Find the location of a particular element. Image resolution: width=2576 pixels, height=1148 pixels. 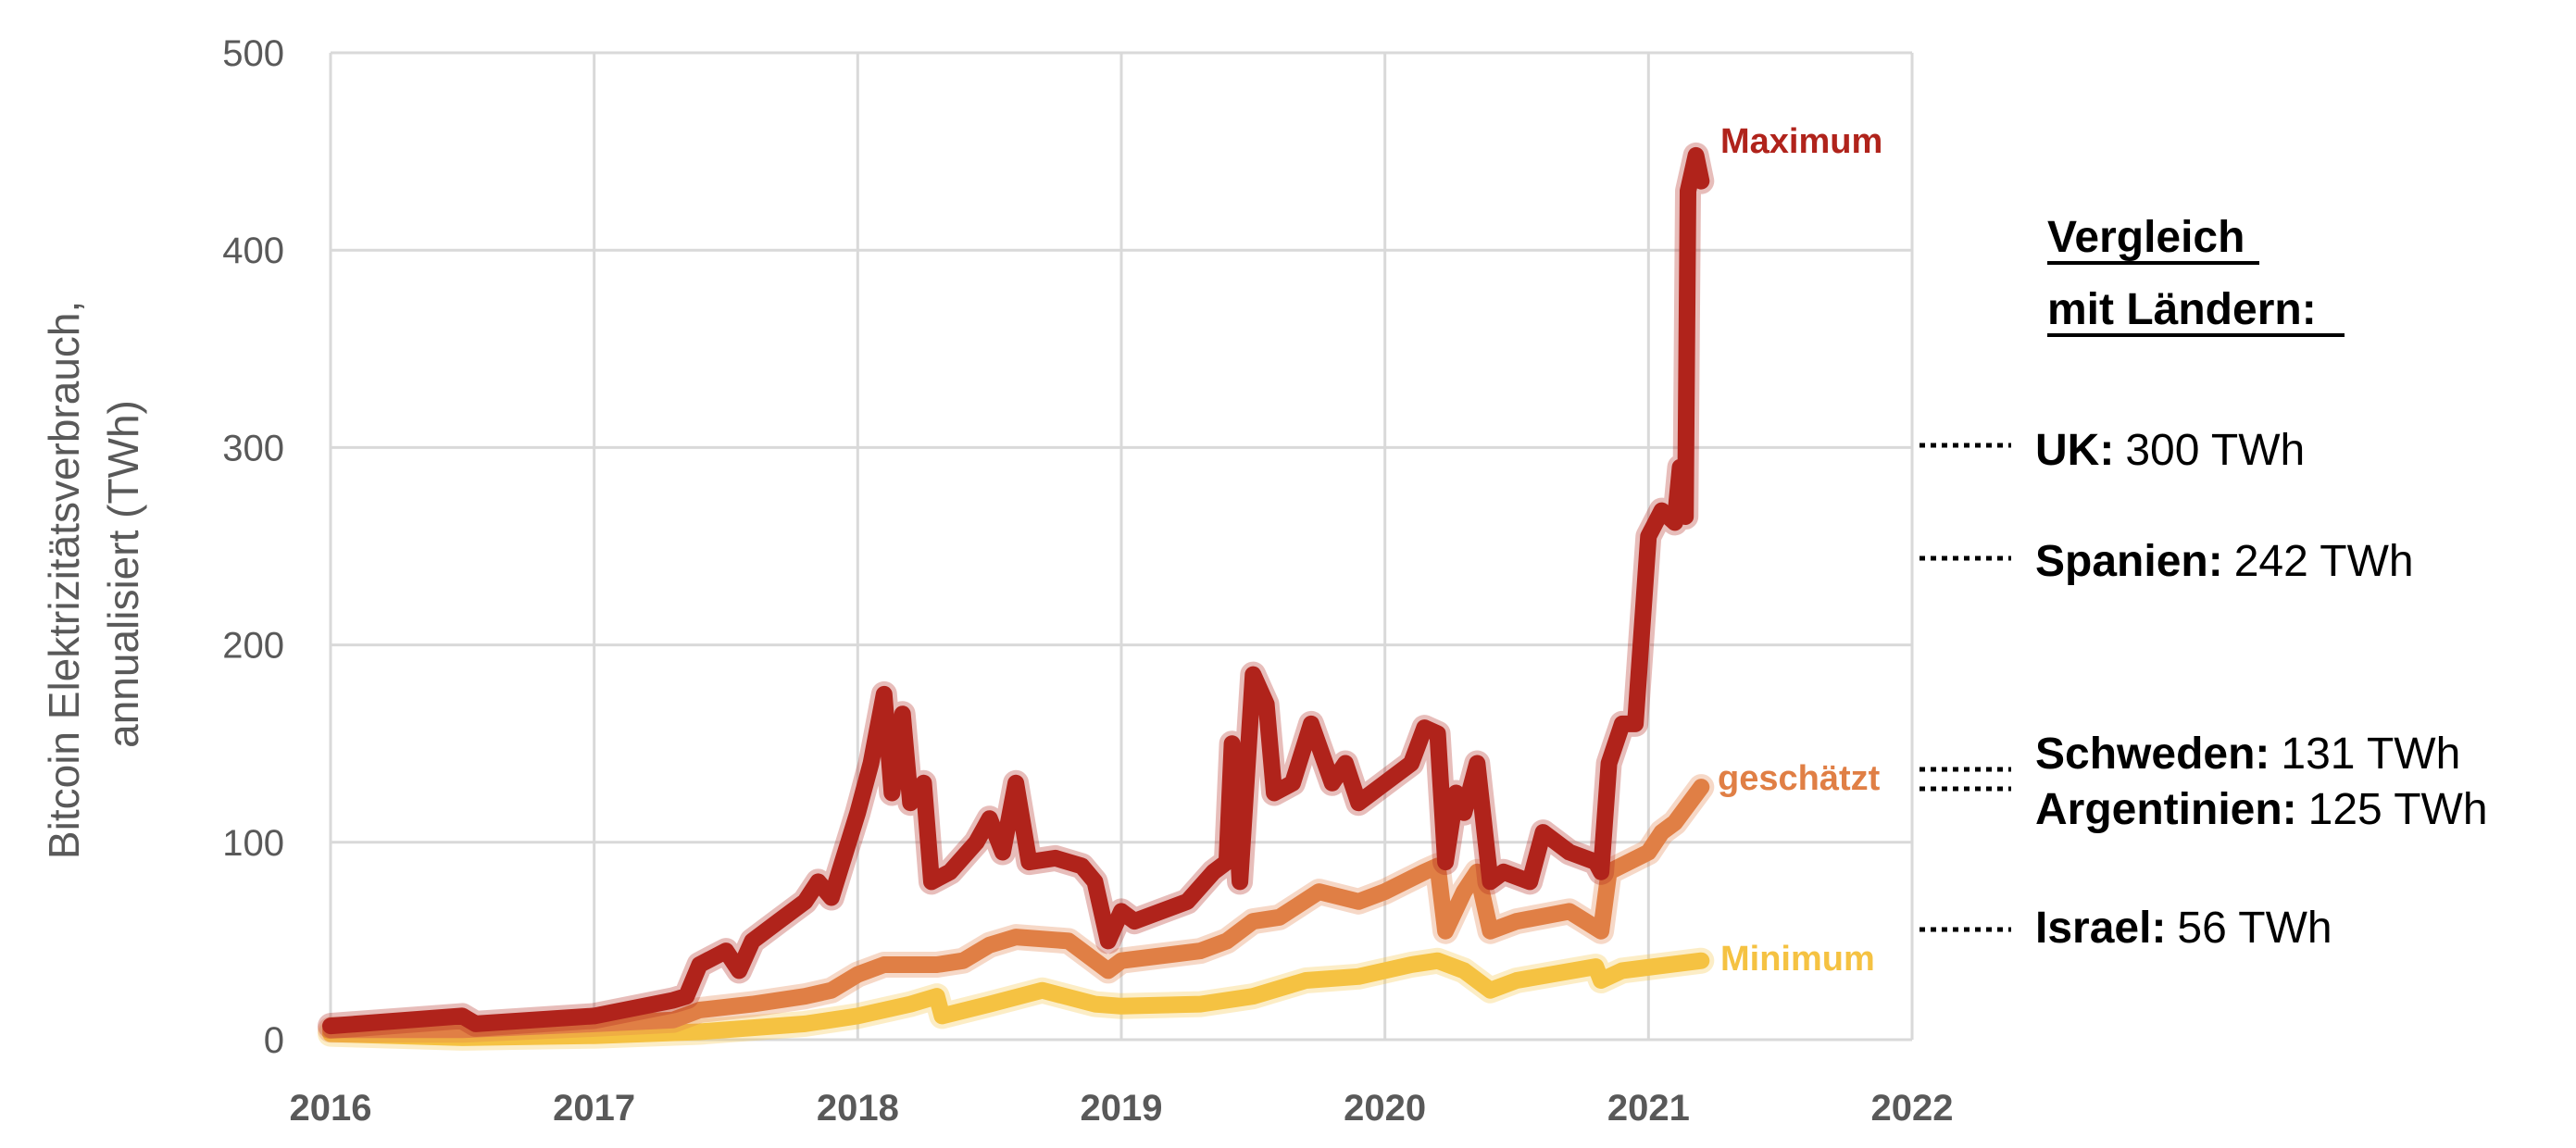

country-name: Argentinien: is located at coordinates (2166, 809).